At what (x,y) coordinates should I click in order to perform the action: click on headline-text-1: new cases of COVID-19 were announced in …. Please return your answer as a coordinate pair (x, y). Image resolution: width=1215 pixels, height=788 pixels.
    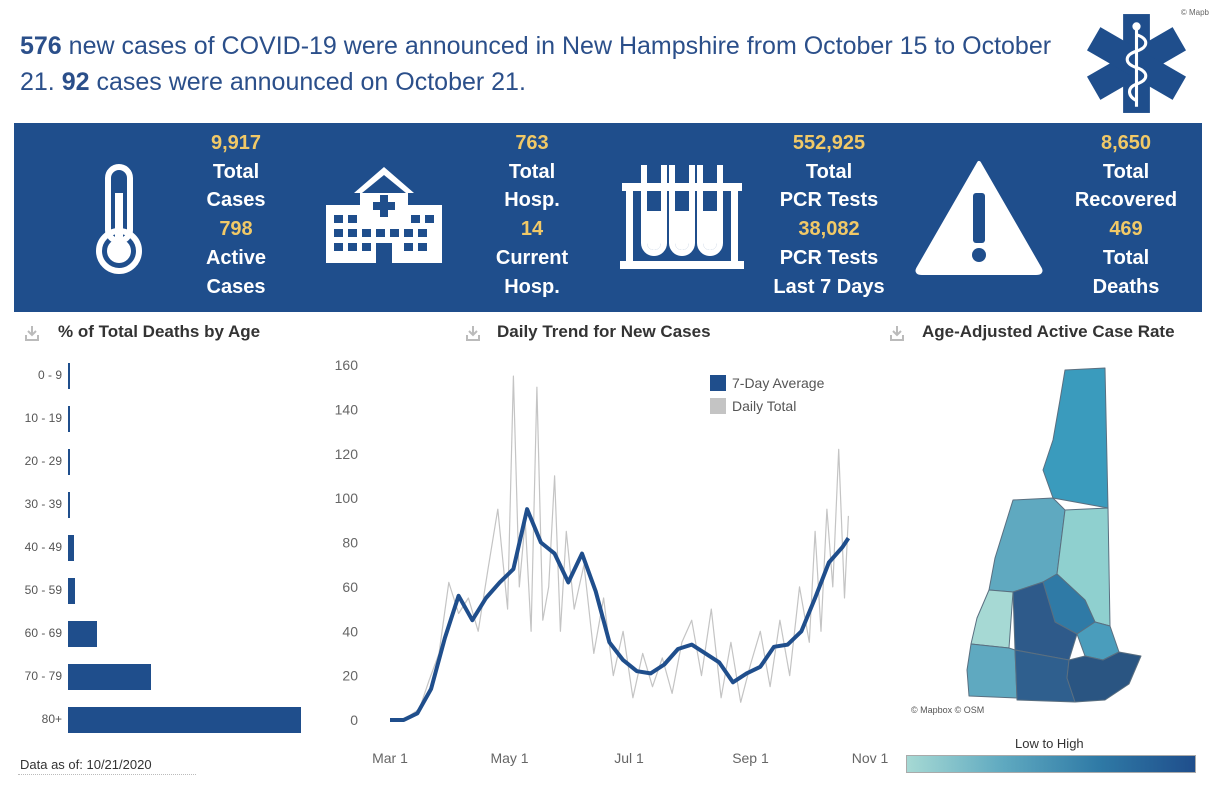
    Looking at the image, I should click on (536, 64).